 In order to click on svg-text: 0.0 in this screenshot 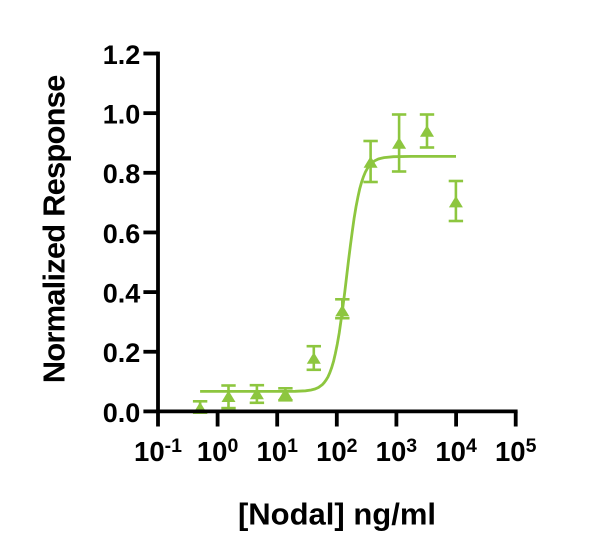, I will do `click(122, 413)`.